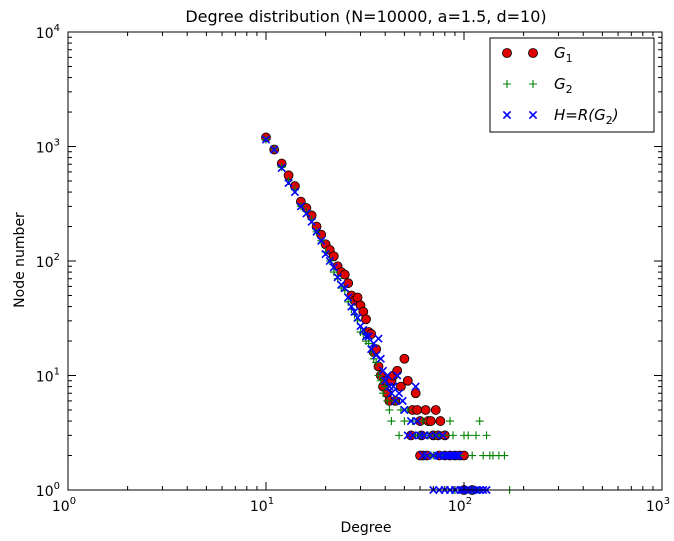 The width and height of the screenshot is (674, 541). I want to click on legend-label-h: H=R(G2), so click(586, 116).